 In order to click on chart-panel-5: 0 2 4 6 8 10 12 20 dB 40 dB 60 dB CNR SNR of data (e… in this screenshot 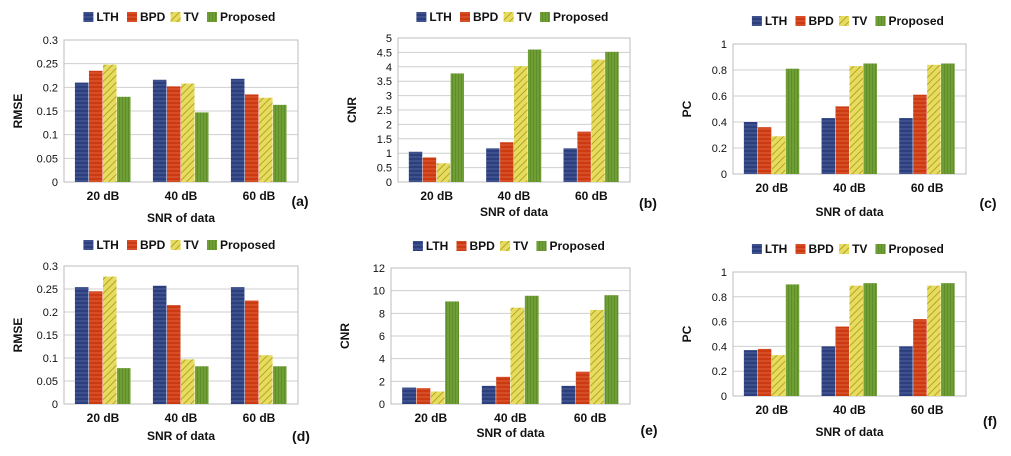, I will do `click(498, 339)`.